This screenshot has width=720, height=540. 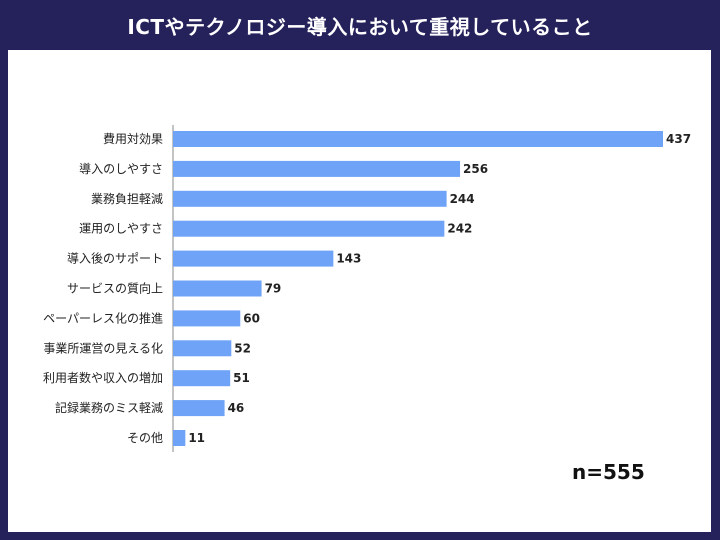 What do you see at coordinates (475, 169) in the screenshot?
I see `value-label-1: 256` at bounding box center [475, 169].